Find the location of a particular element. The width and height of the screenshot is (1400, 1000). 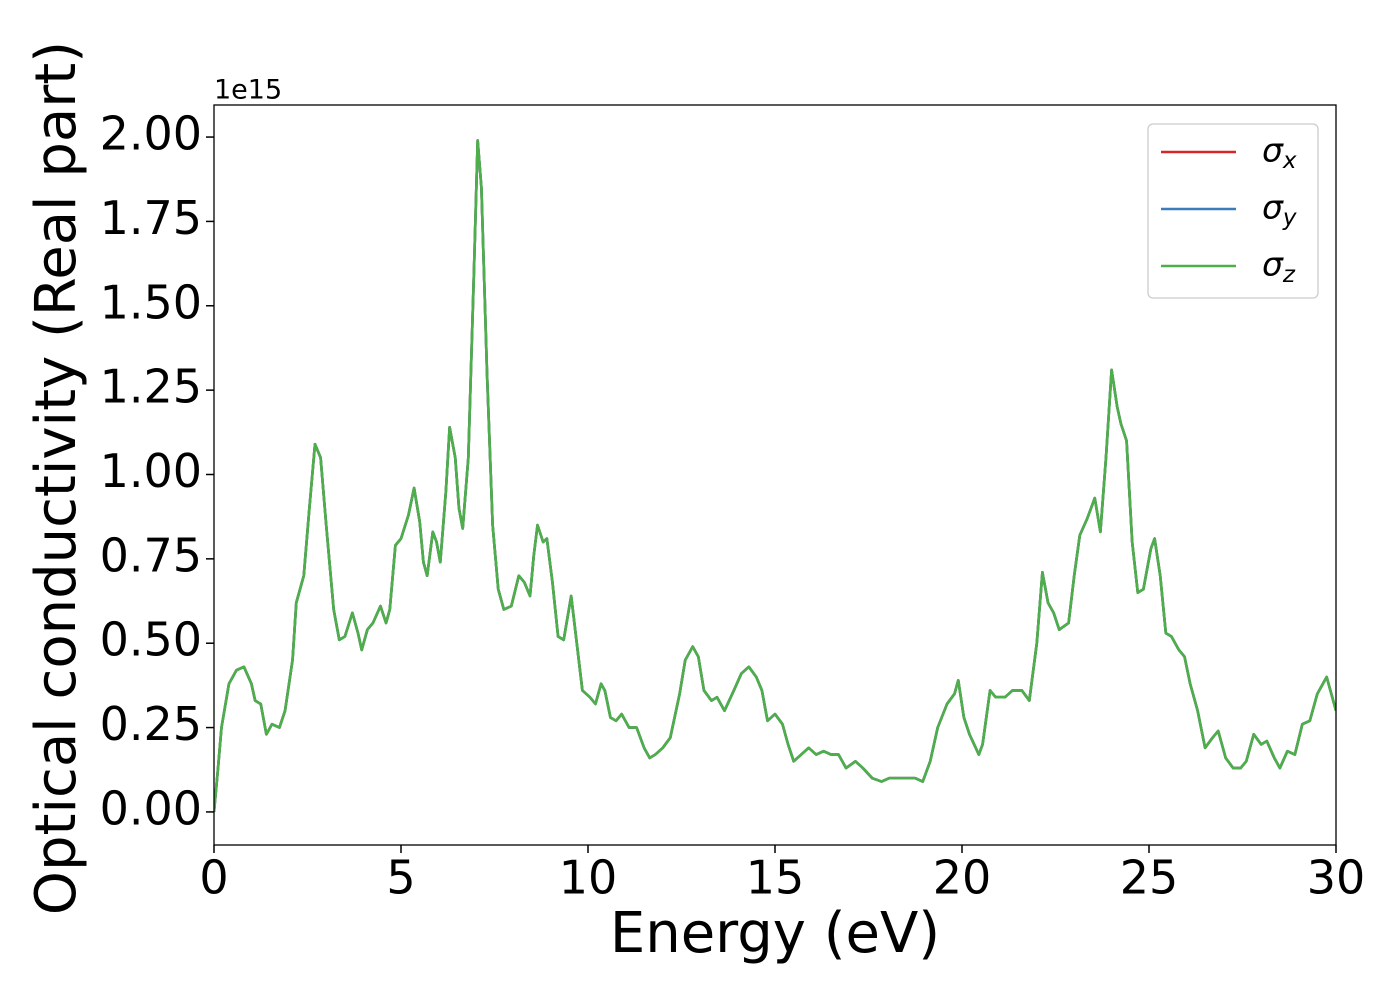

legend-box is located at coordinates (1233, 211).